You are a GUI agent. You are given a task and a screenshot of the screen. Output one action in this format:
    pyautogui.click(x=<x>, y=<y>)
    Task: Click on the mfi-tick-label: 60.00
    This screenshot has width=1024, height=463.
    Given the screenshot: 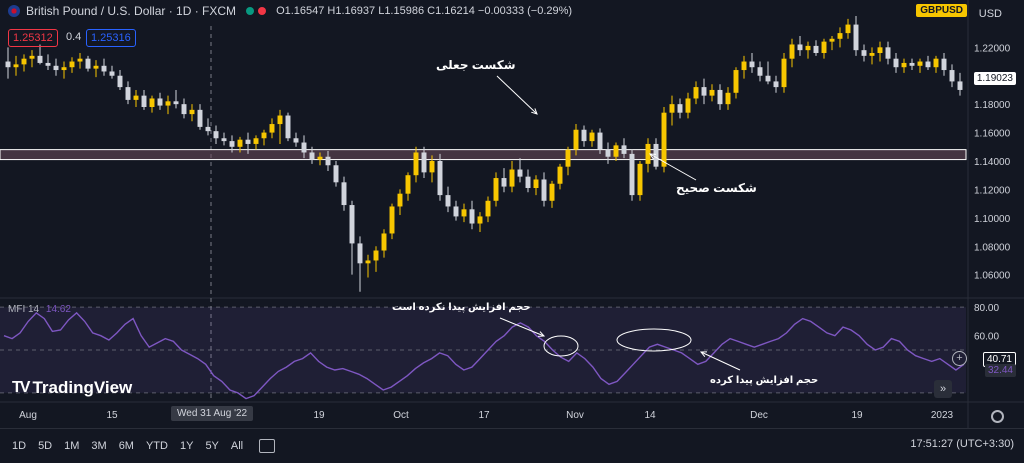 What is the action you would take?
    pyautogui.click(x=986, y=337)
    